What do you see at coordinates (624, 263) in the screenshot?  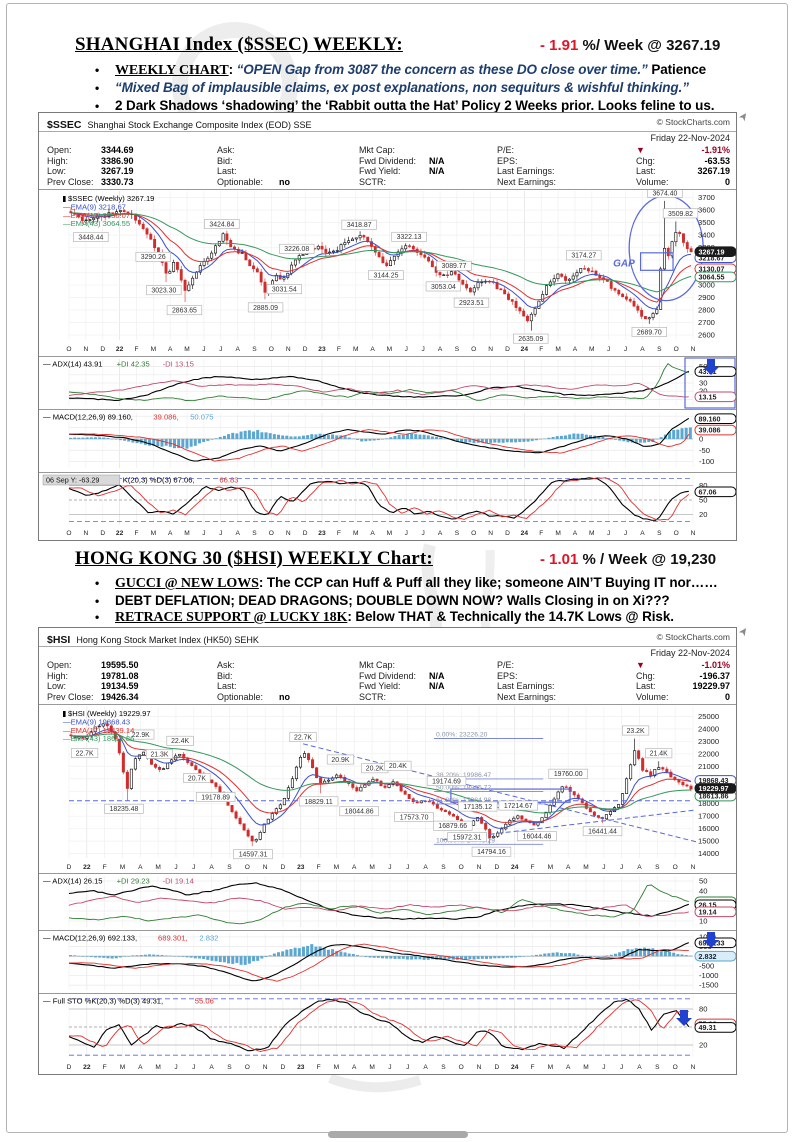 I see `svg-text: GAP` at bounding box center [624, 263].